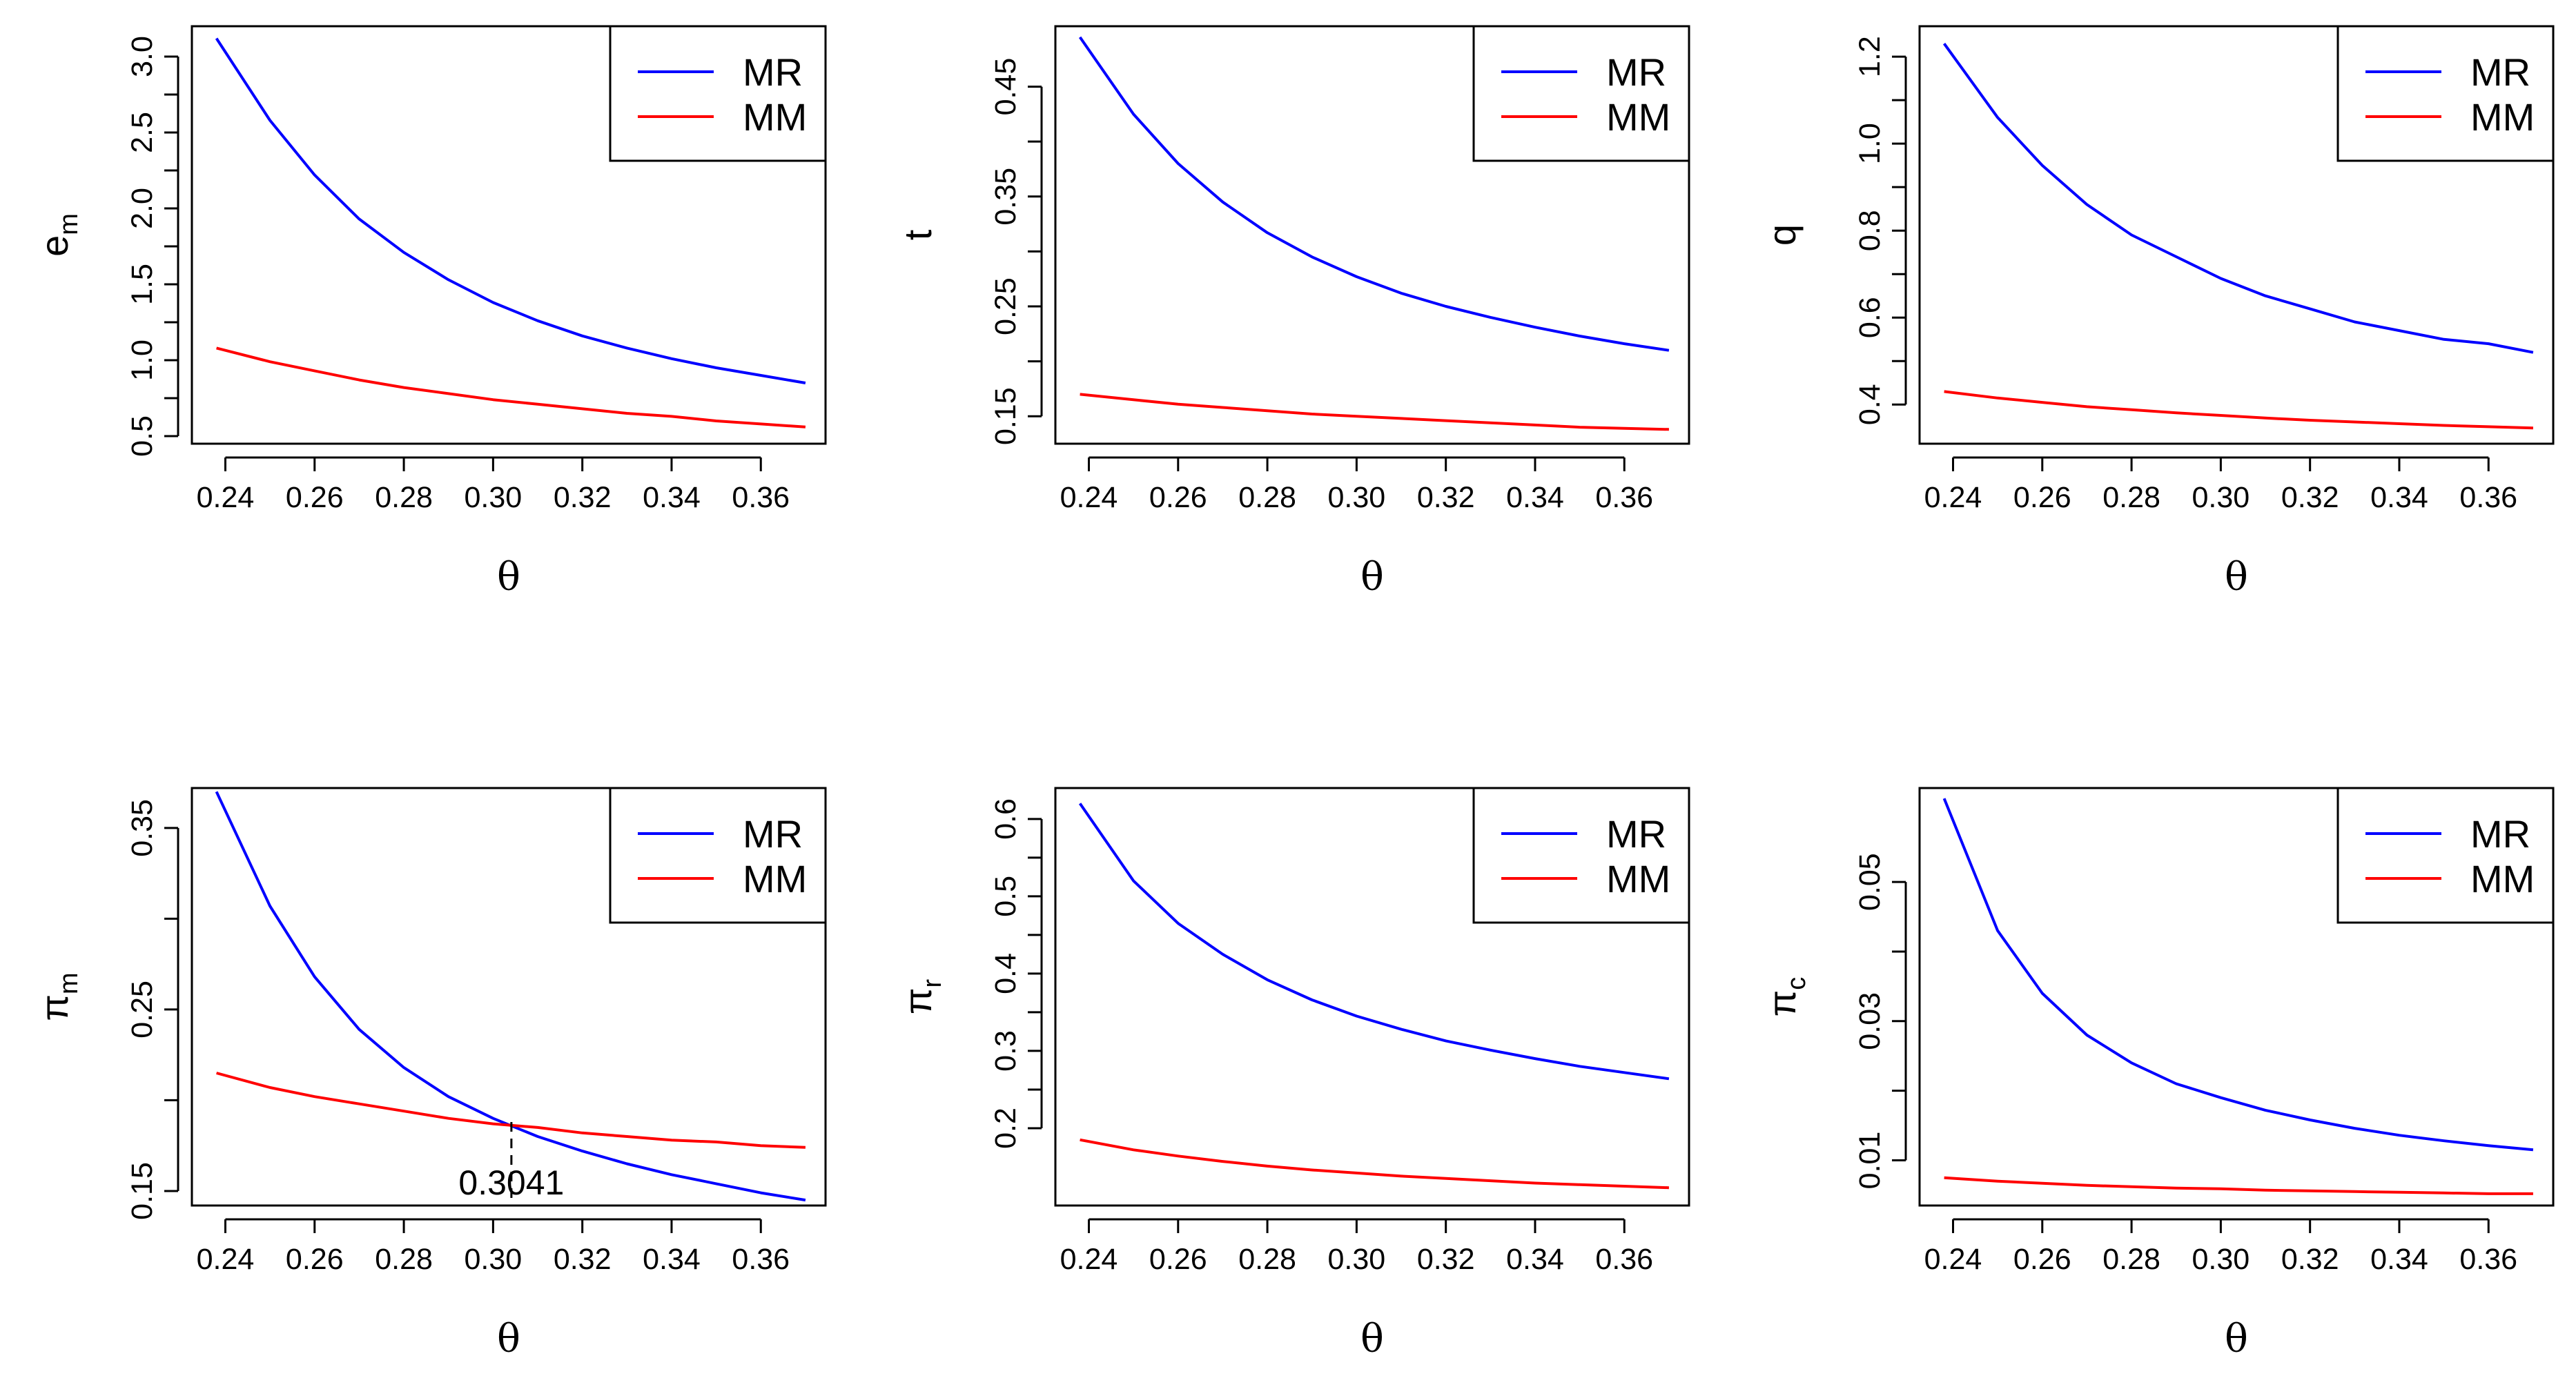 The width and height of the screenshot is (2576, 1387). Describe the element at coordinates (58, 996) in the screenshot. I see `y-axis-title: πm` at that location.